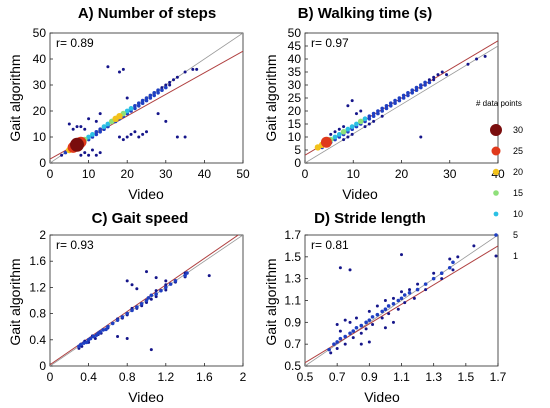  I want to click on legend-marker, so click(496, 151).